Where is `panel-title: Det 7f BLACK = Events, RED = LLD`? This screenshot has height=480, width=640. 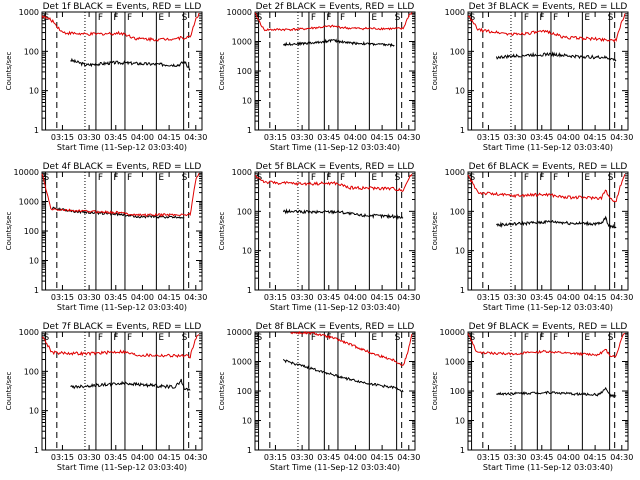
panel-title: Det 7f BLACK = Events, RED = LLD is located at coordinates (122, 327).